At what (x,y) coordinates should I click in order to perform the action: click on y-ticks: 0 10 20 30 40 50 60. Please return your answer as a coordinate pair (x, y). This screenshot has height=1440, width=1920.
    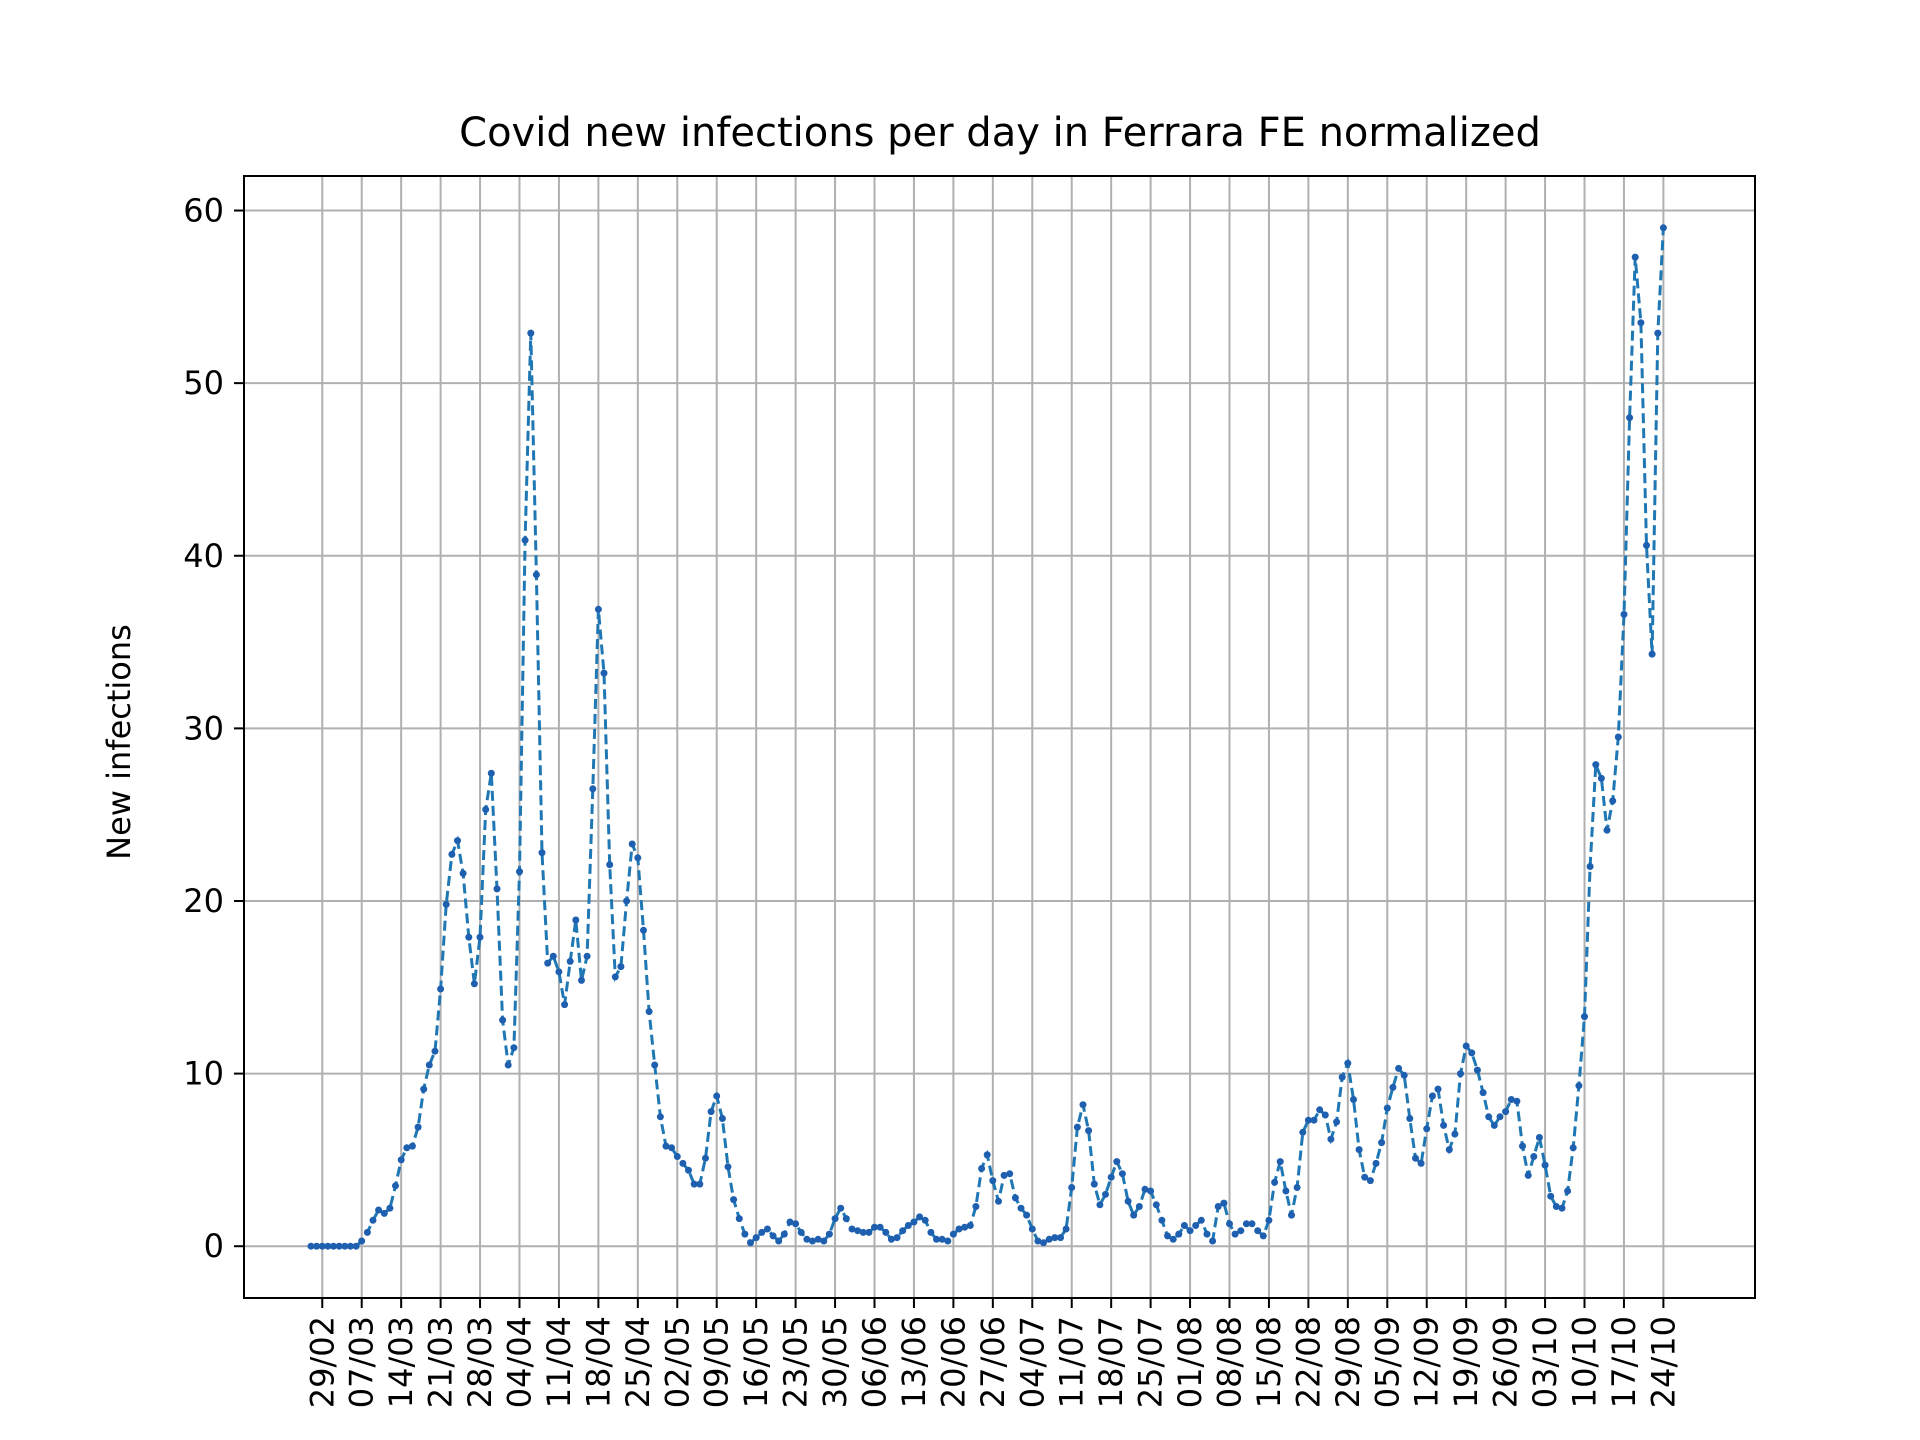
    Looking at the image, I should click on (213, 728).